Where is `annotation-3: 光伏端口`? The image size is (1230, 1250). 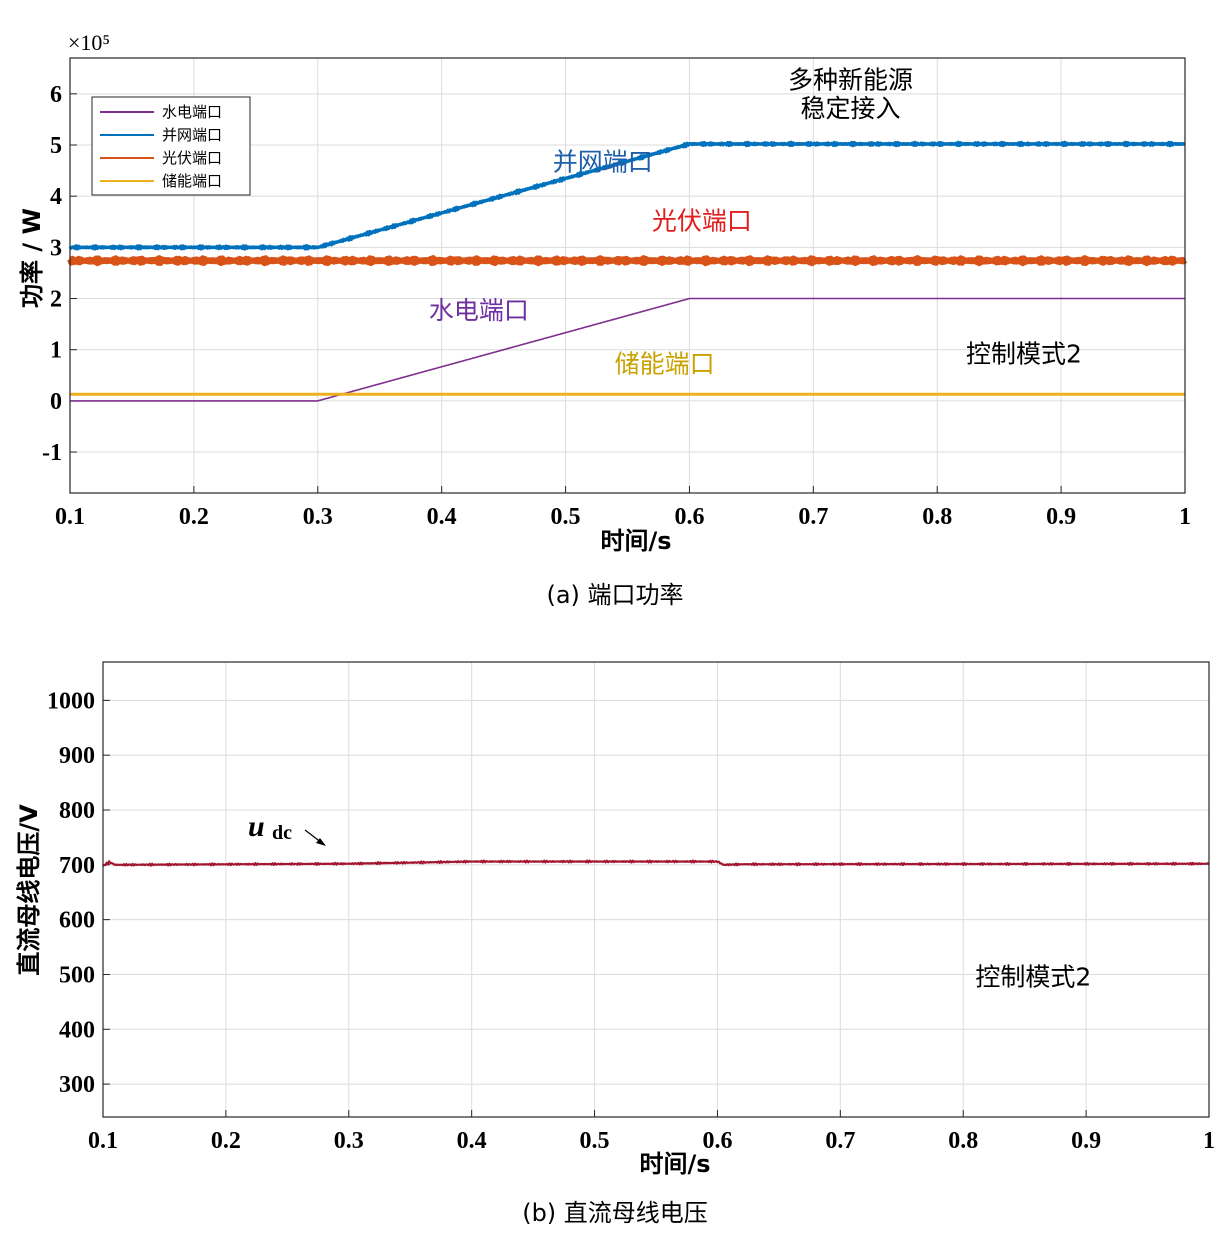
annotation-3: 光伏端口 is located at coordinates (702, 220).